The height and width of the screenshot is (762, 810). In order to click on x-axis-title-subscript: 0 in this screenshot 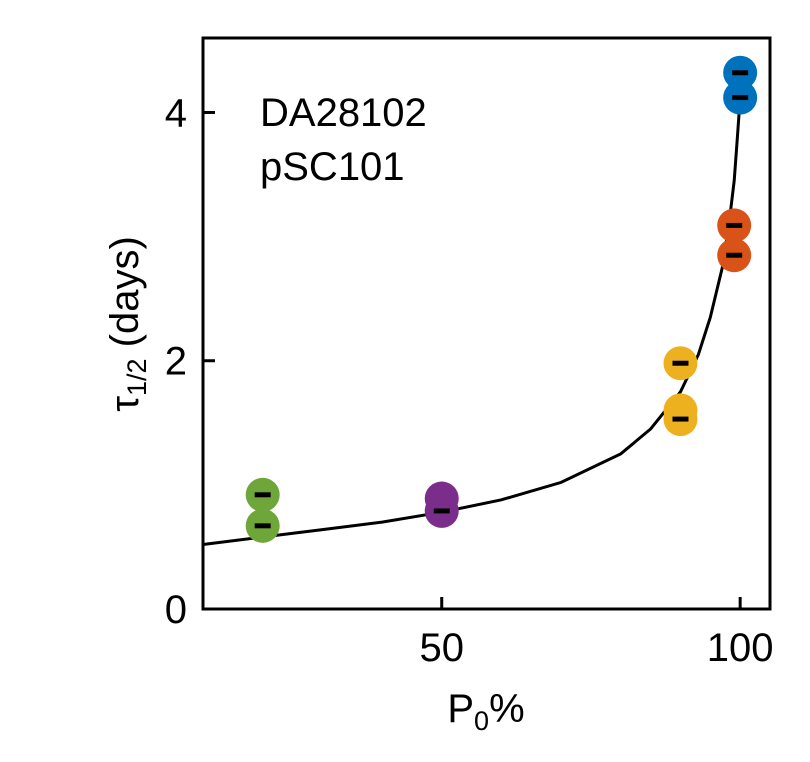, I will do `click(481, 721)`.